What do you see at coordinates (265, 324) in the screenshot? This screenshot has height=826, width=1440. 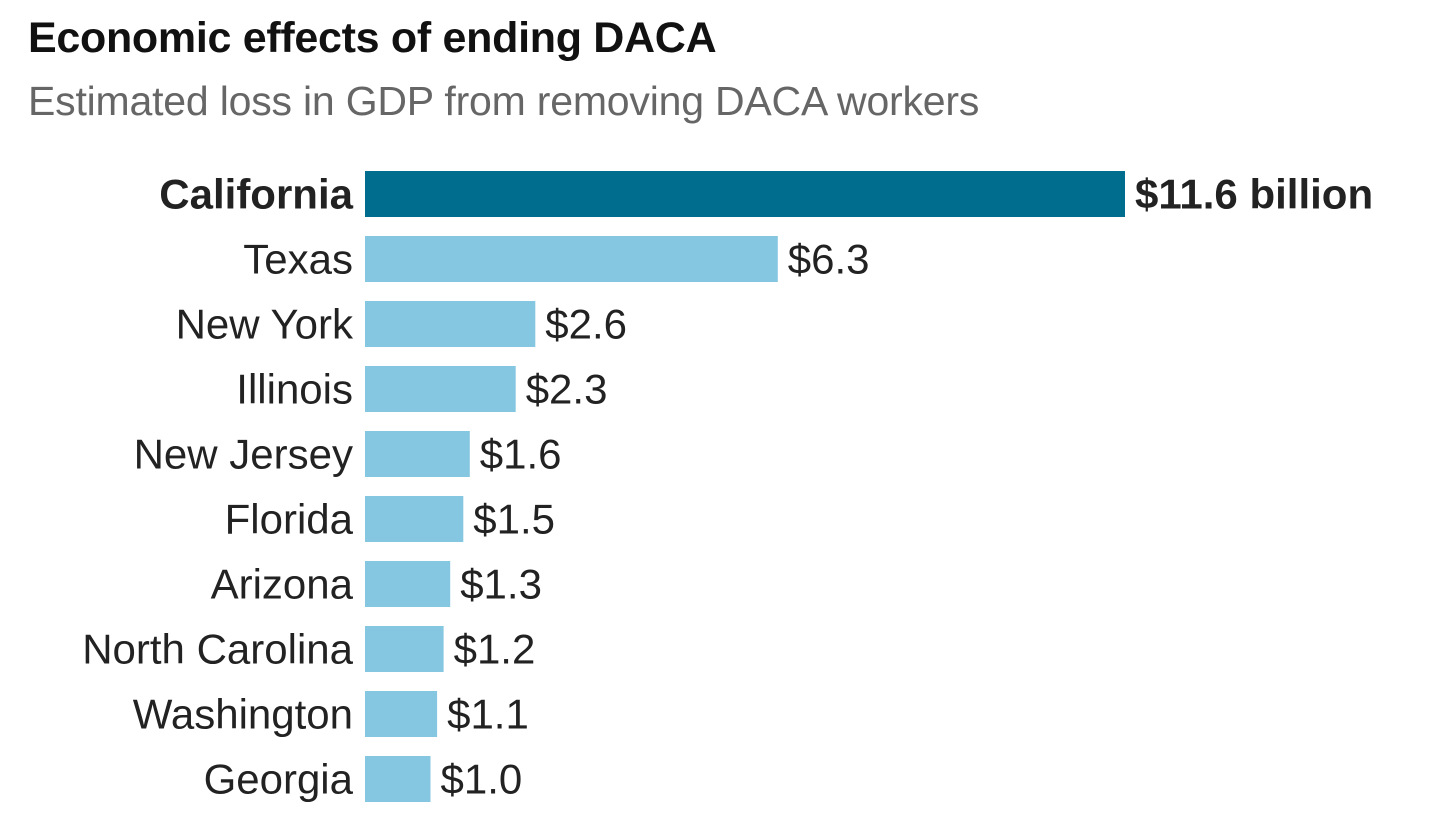 I see `category-label-new-york: New York` at bounding box center [265, 324].